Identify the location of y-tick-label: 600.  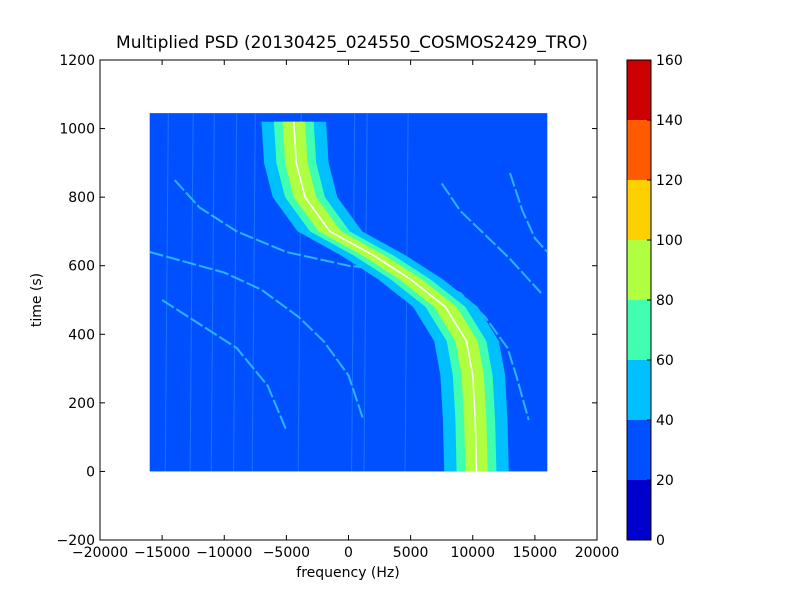
(81, 267).